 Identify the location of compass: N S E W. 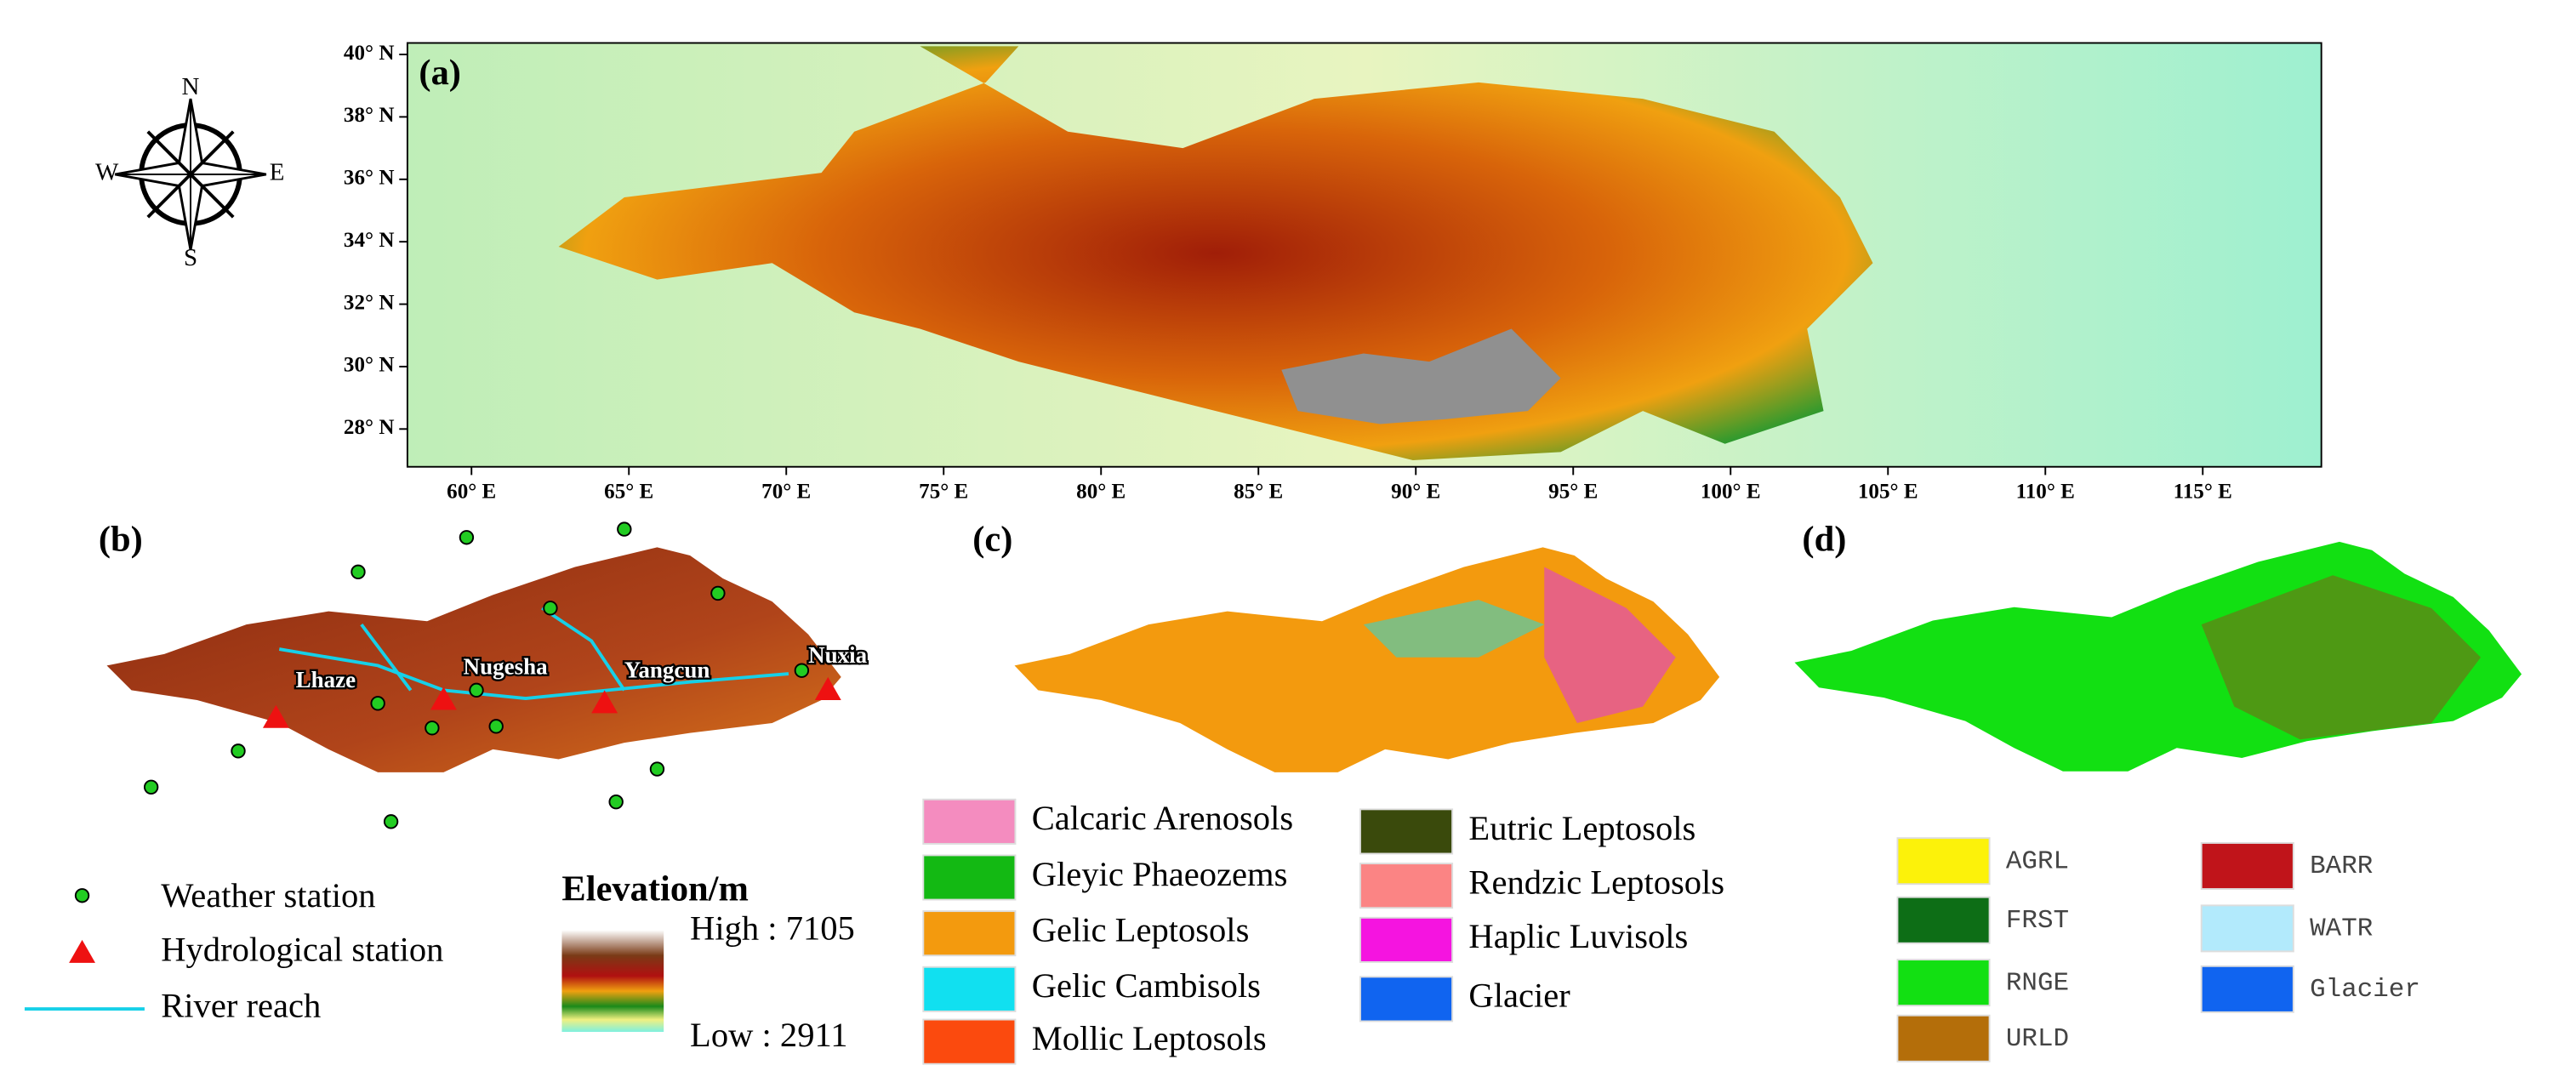
(190, 172).